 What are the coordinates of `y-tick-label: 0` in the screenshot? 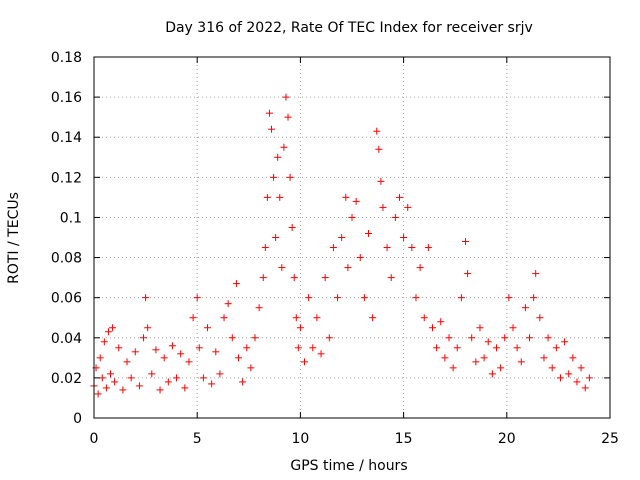 It's located at (77, 419).